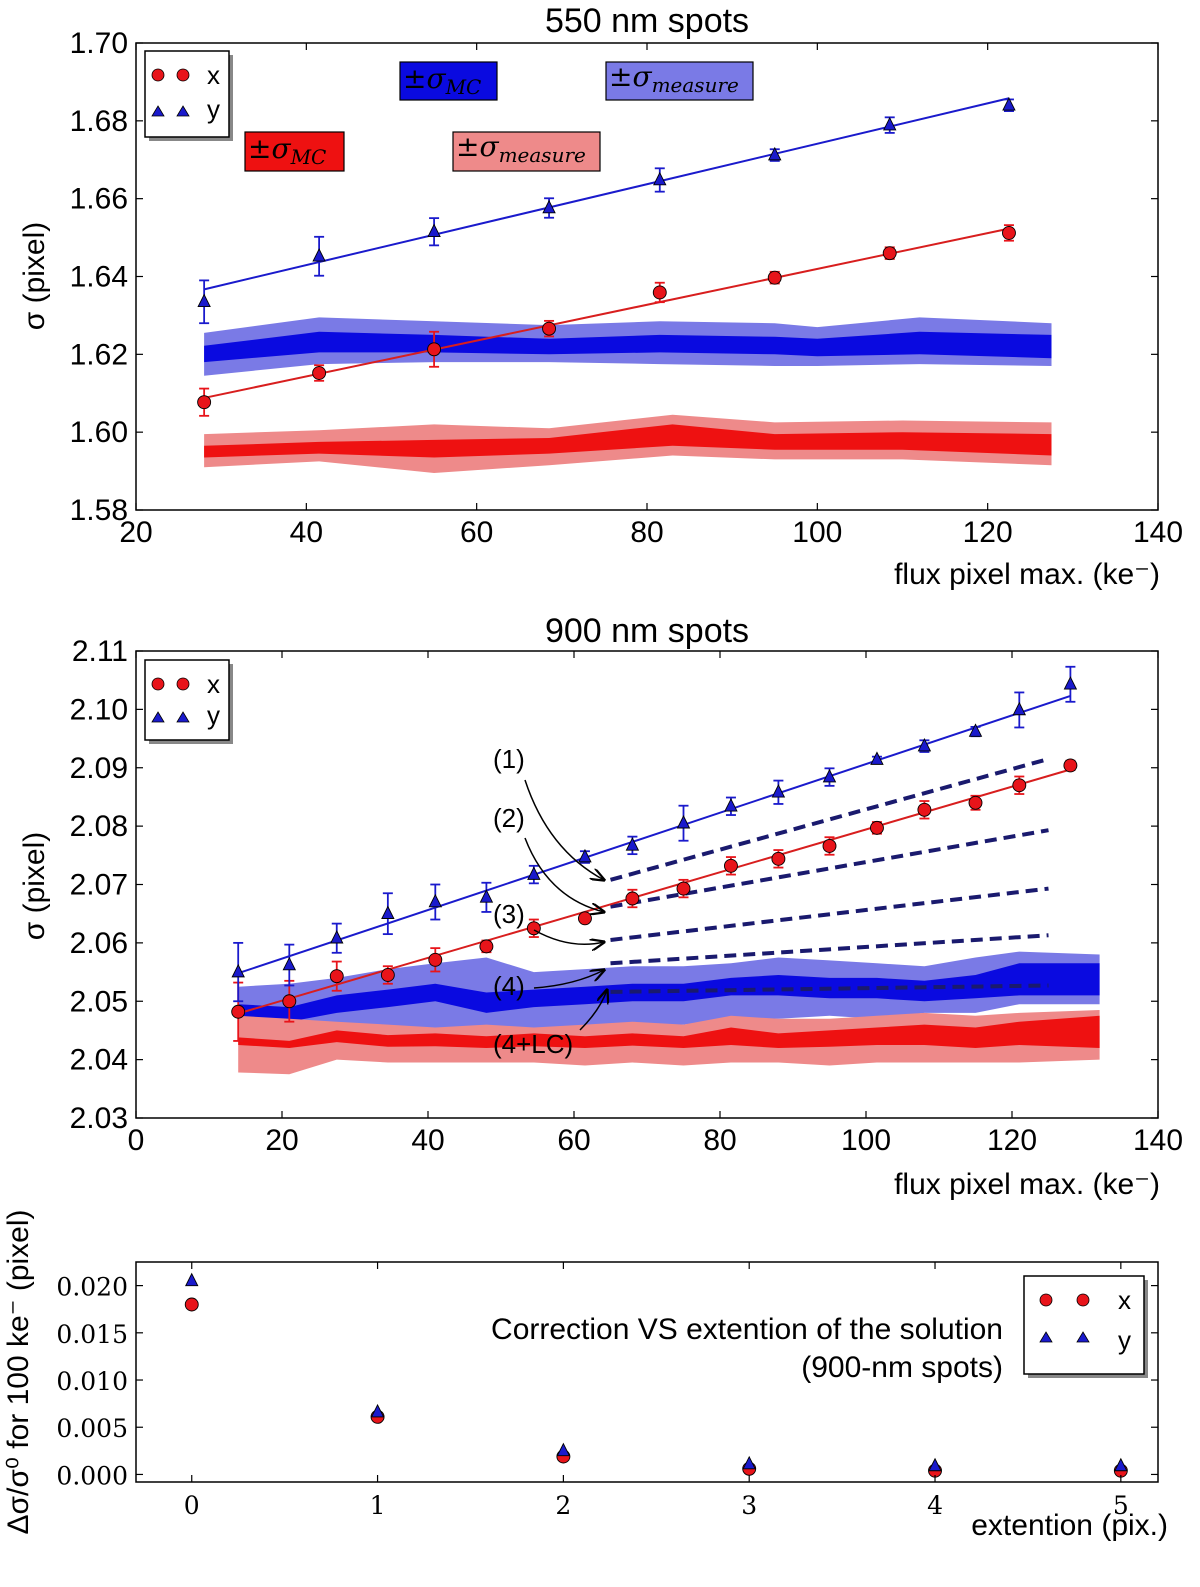  Describe the element at coordinates (99, 277) in the screenshot. I see `y-tick-label: 1.64` at that location.